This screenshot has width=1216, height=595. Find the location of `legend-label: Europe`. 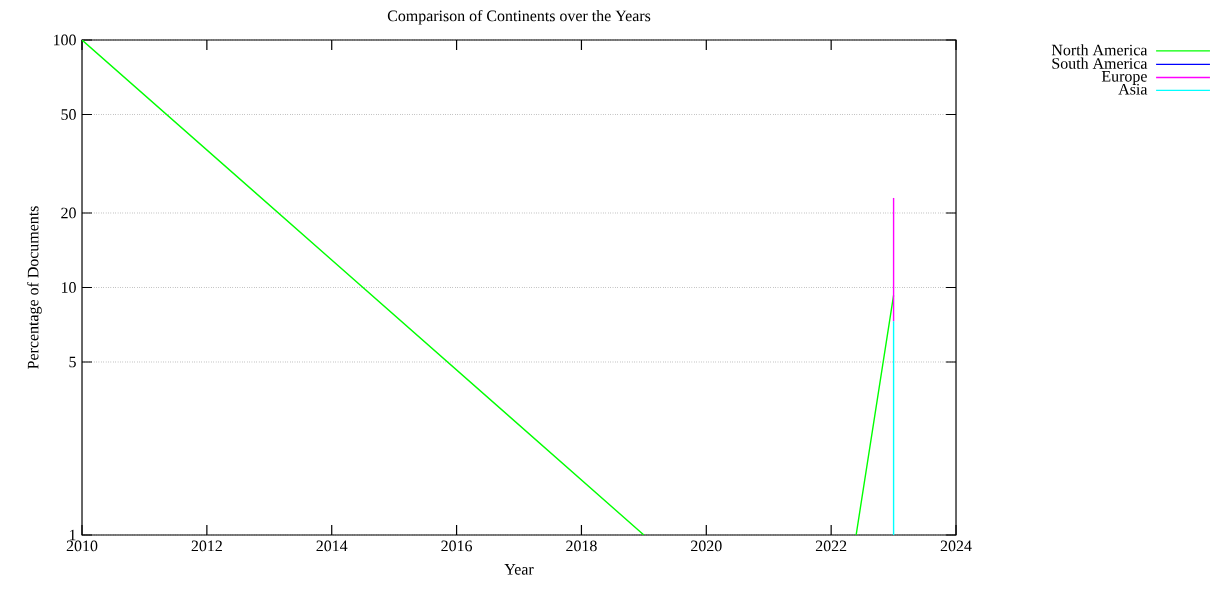

legend-label: Europe is located at coordinates (1124, 78).